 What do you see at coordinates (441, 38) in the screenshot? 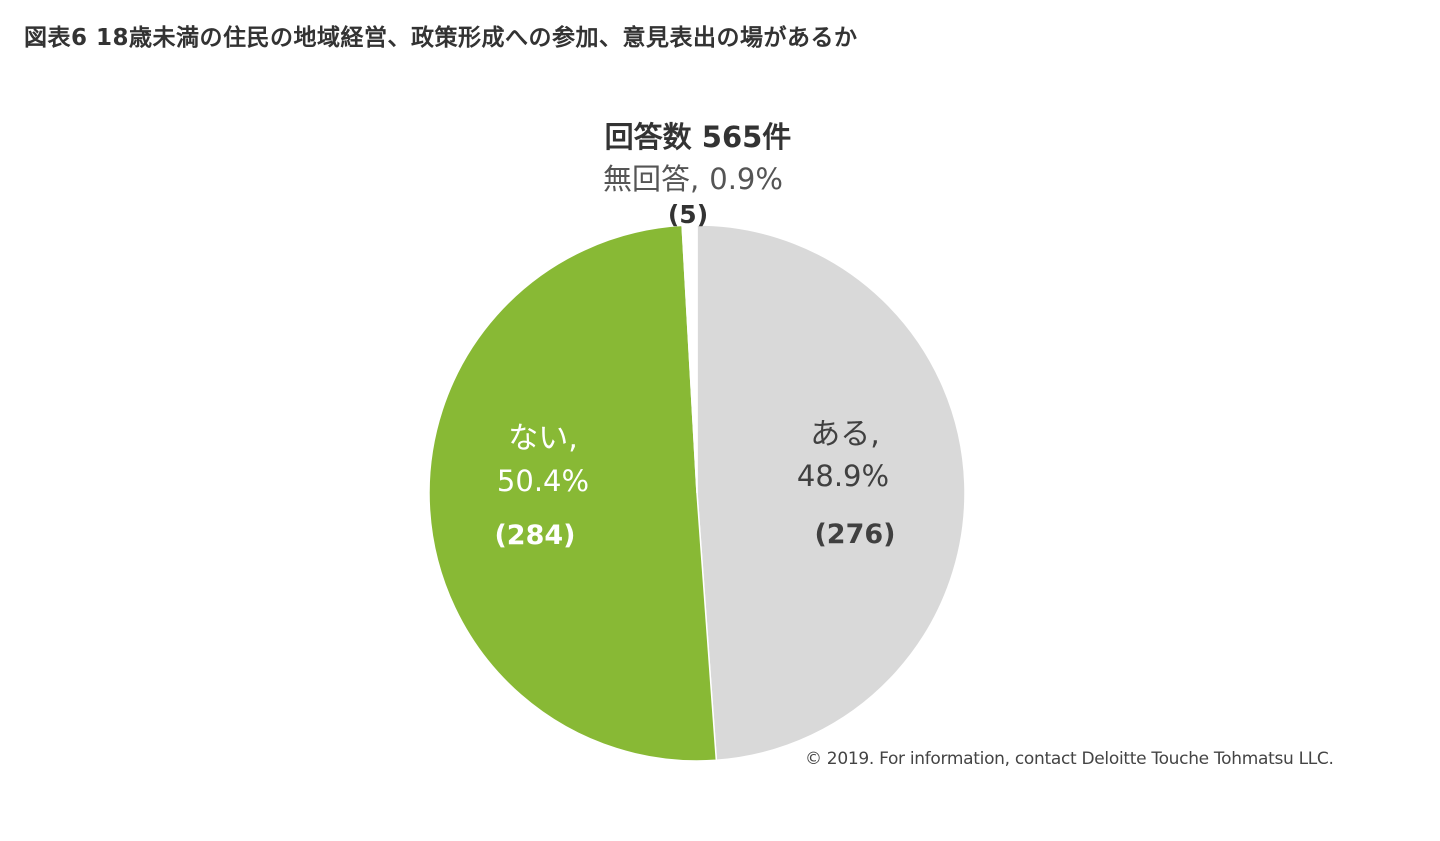
I see `page-title: 図表6 18歳未満の住民の地域経営、政策形成への参加、意見表出の場があるか` at bounding box center [441, 38].